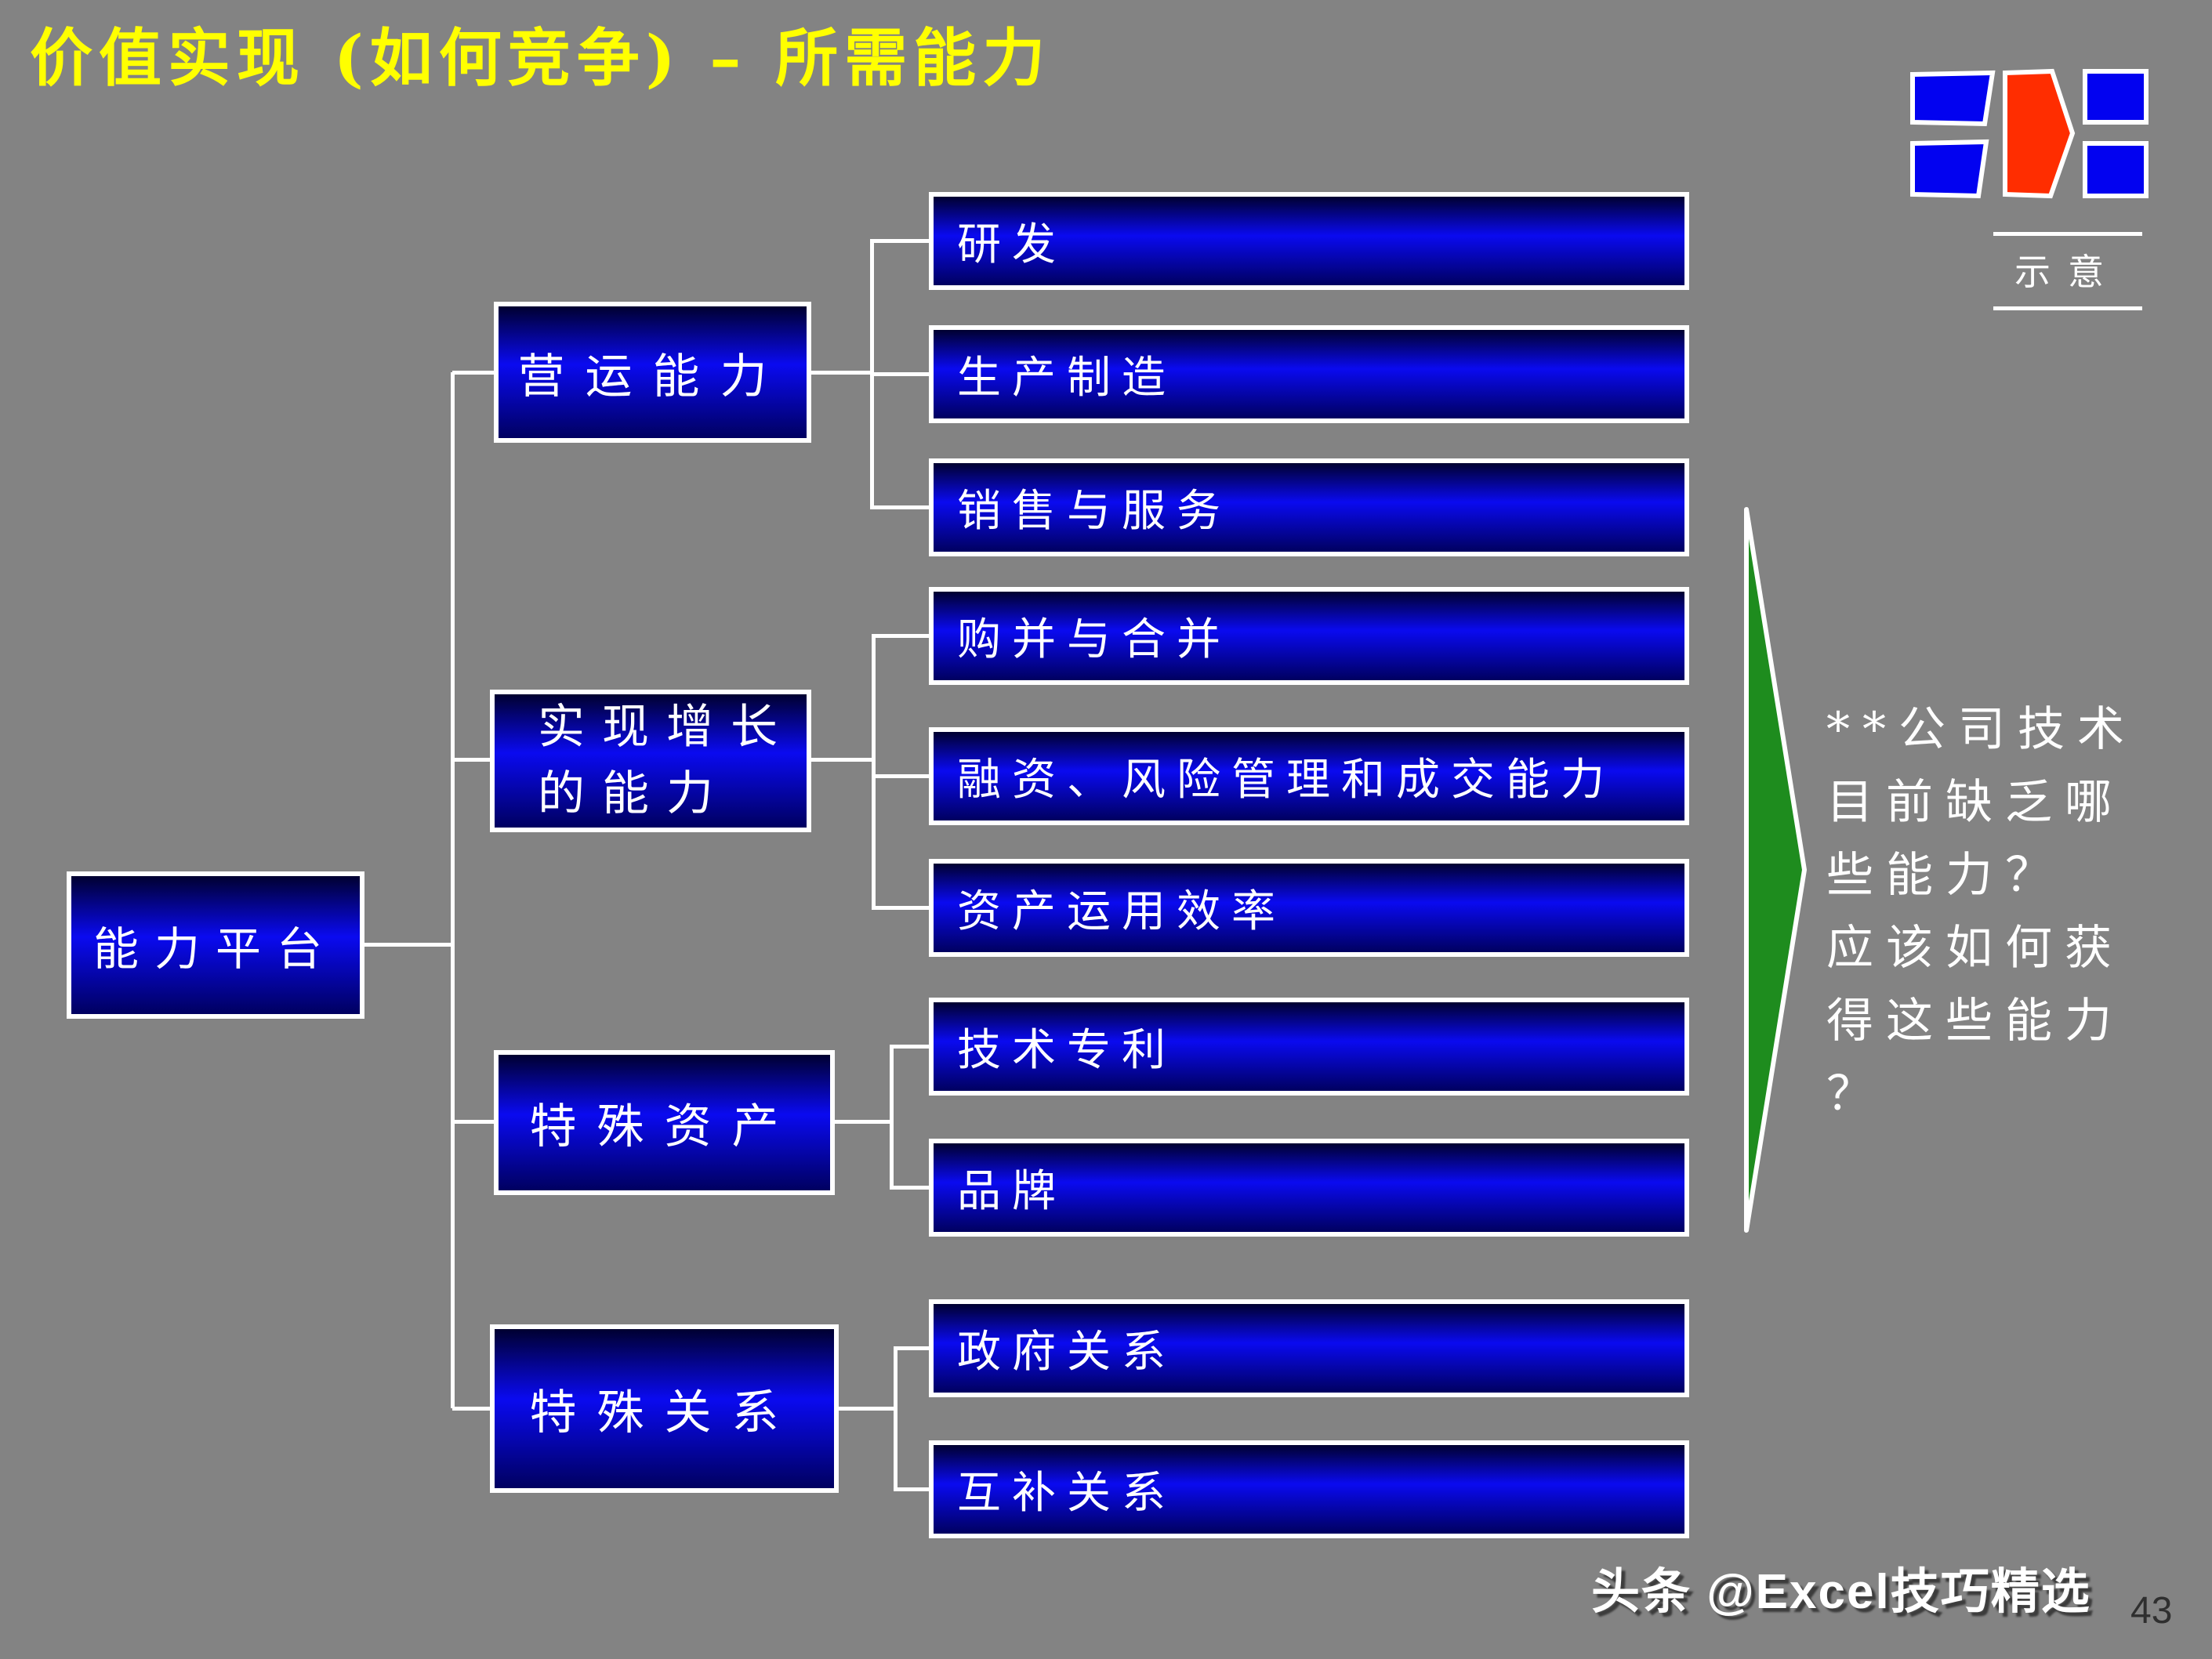  I want to click on leaf-rnd: 研发, so click(1309, 241).